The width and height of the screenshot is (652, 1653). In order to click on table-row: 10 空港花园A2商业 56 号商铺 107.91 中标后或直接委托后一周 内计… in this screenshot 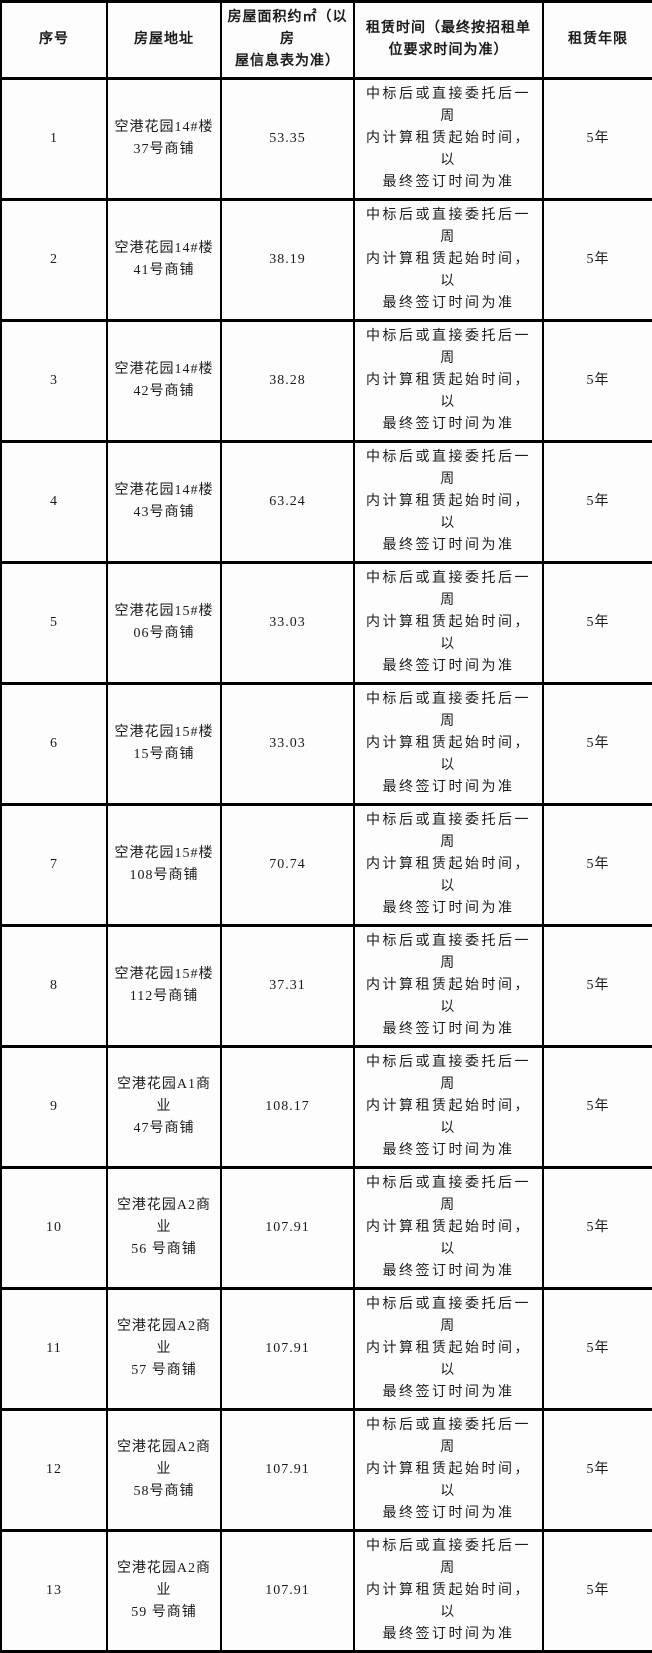, I will do `click(326, 1228)`.